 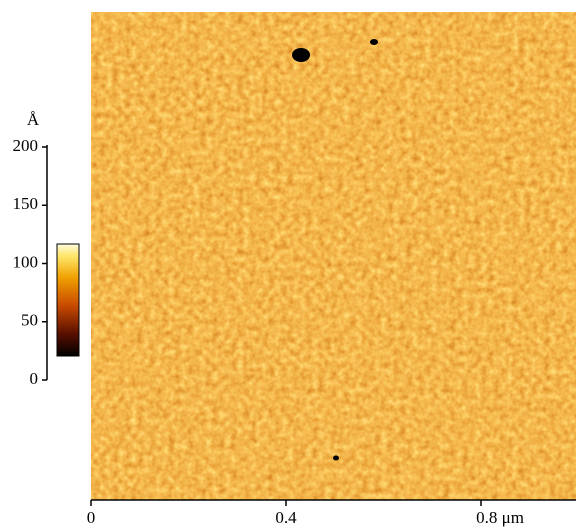 What do you see at coordinates (68, 300) in the screenshot?
I see `color-bar` at bounding box center [68, 300].